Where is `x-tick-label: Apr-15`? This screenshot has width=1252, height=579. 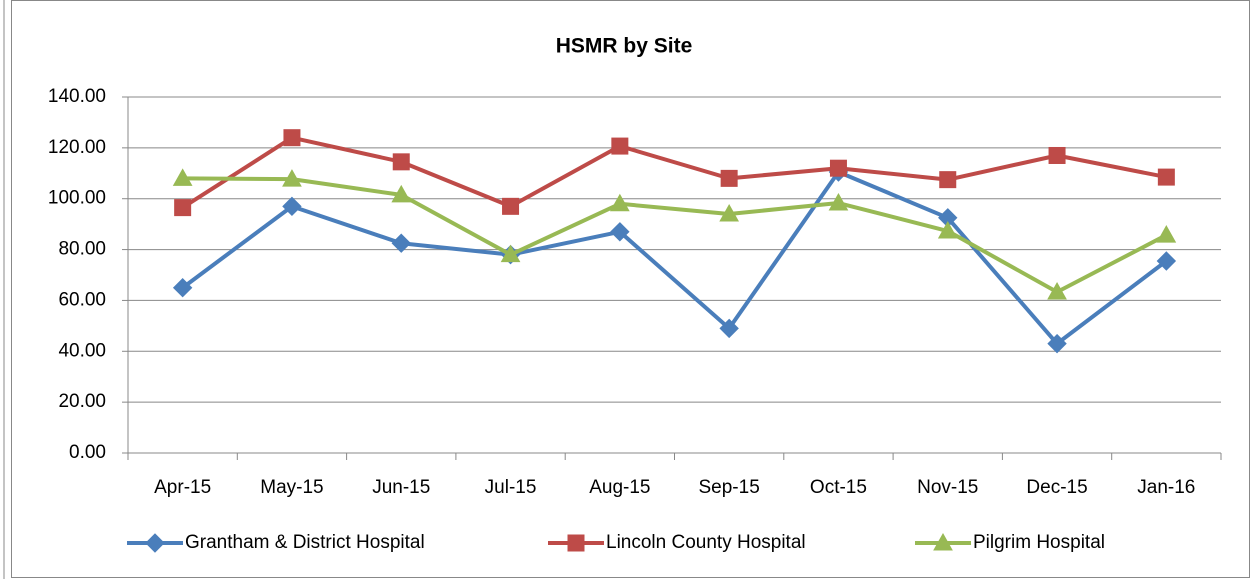 x-tick-label: Apr-15 is located at coordinates (182, 487).